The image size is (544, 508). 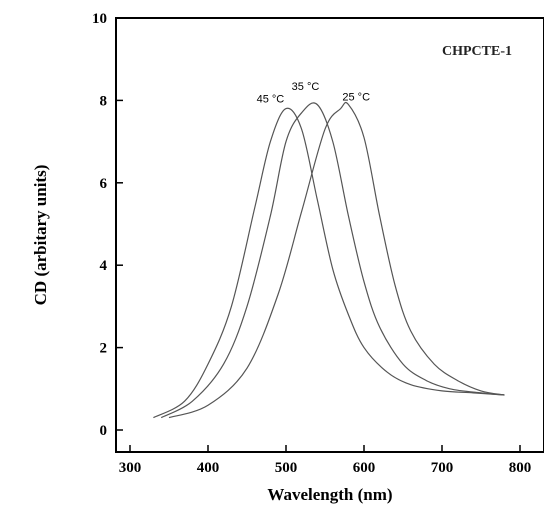 I want to click on curve-label-1: 35 °C, so click(x=306, y=87).